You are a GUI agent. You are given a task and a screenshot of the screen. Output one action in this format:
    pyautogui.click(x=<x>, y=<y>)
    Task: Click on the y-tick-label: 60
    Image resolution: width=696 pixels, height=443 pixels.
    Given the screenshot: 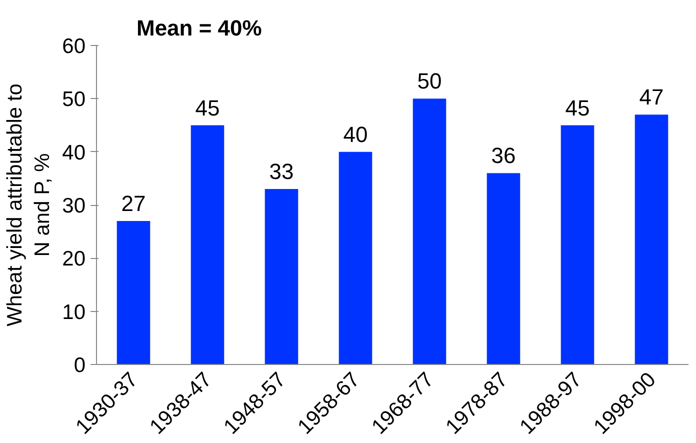 What is the action you would take?
    pyautogui.click(x=74, y=46)
    